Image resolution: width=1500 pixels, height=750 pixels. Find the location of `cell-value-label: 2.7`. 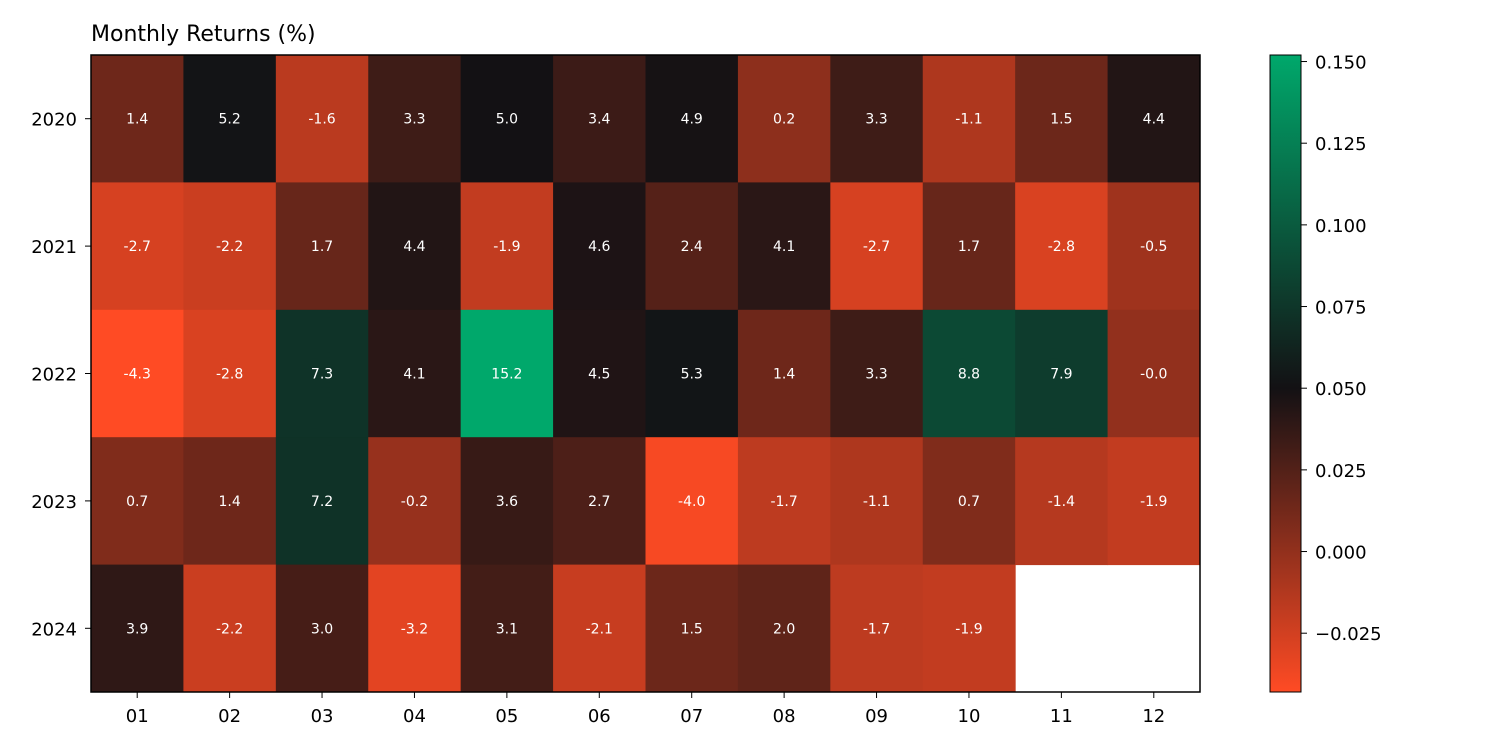

cell-value-label: 2.7 is located at coordinates (599, 502).